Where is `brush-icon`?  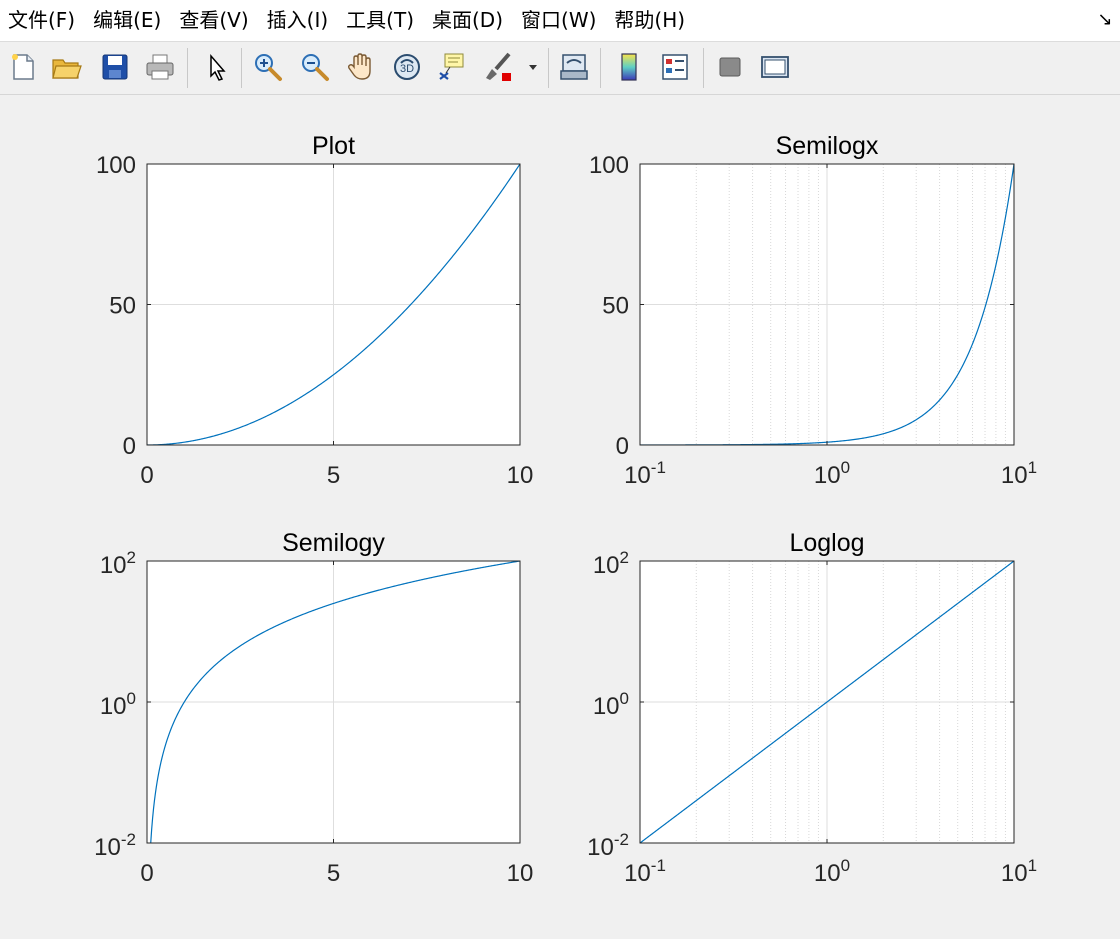
brush-icon is located at coordinates (499, 67).